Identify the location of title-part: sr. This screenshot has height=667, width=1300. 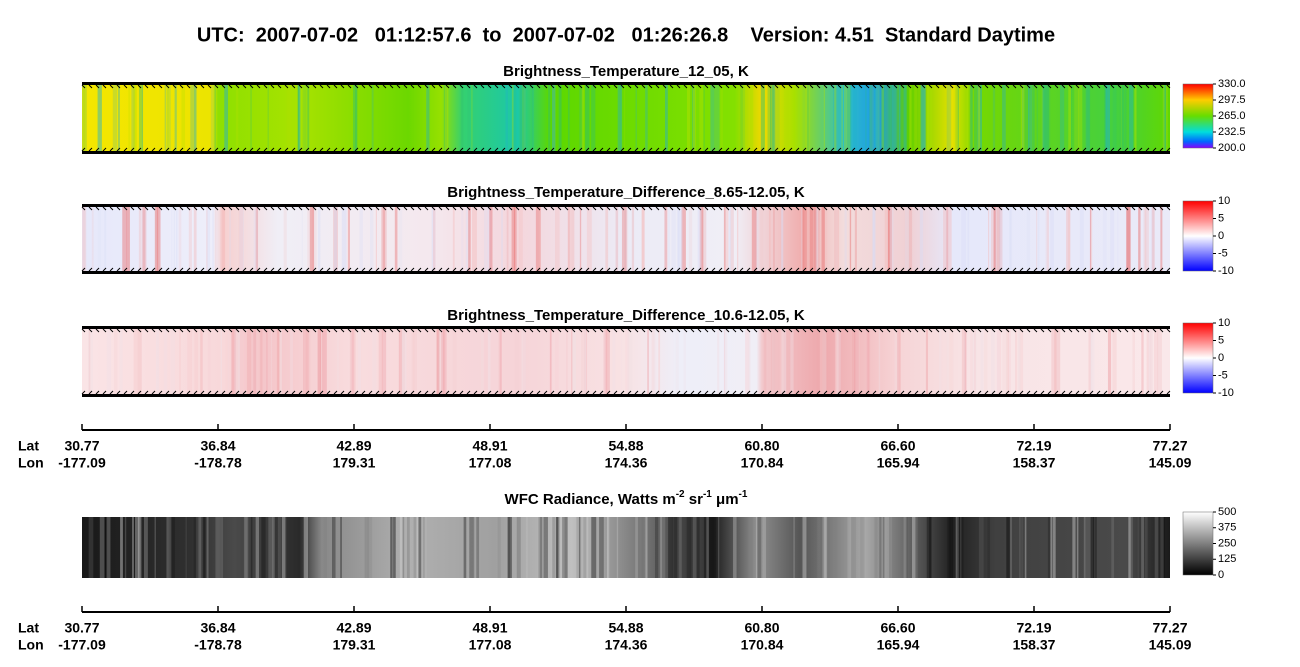
(694, 499).